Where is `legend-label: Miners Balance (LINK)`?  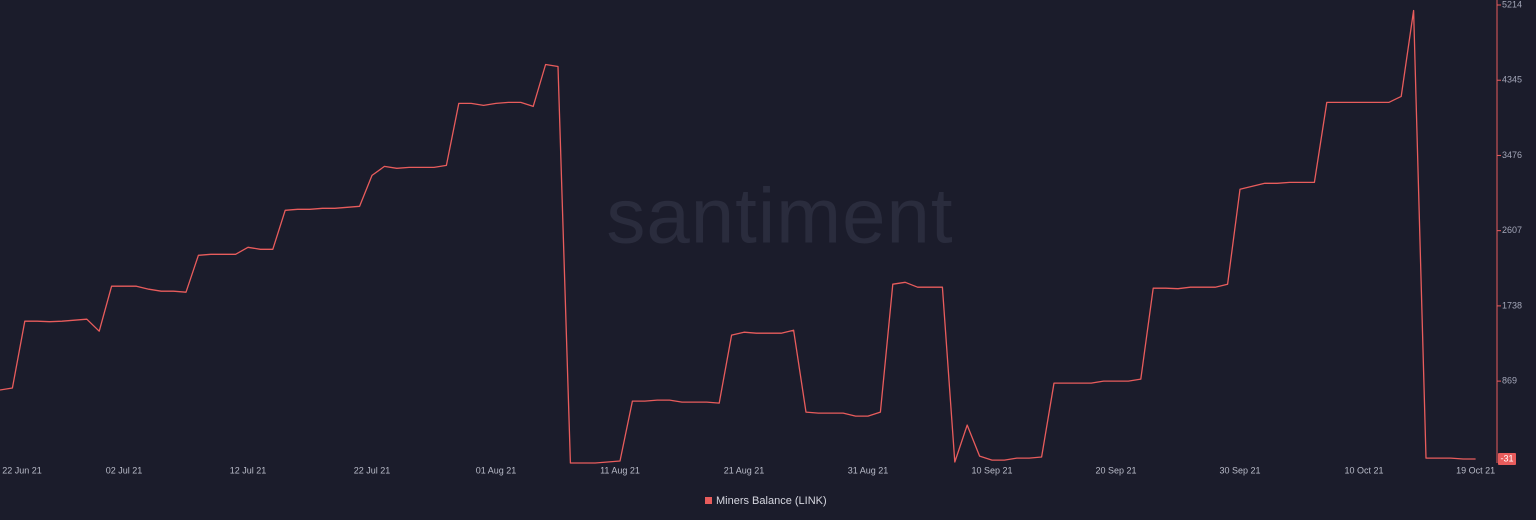
legend-label: Miners Balance (LINK) is located at coordinates (771, 501).